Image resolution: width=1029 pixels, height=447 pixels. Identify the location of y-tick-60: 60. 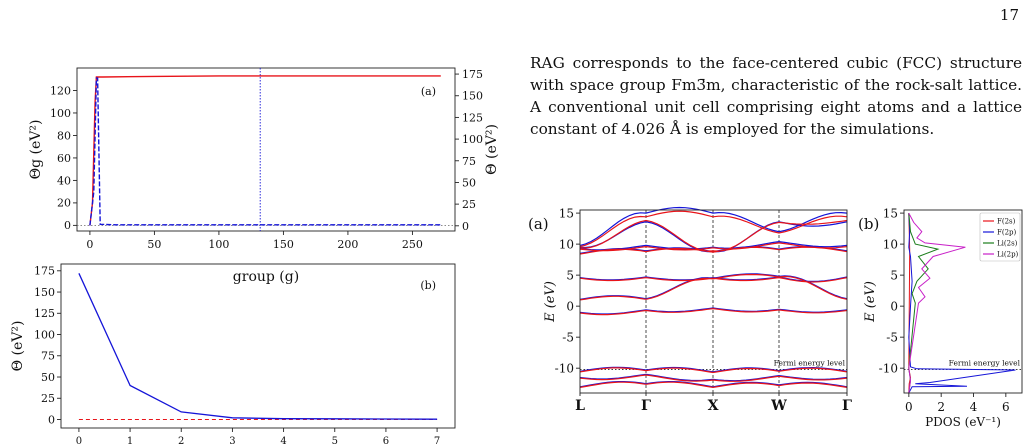
(64, 158).